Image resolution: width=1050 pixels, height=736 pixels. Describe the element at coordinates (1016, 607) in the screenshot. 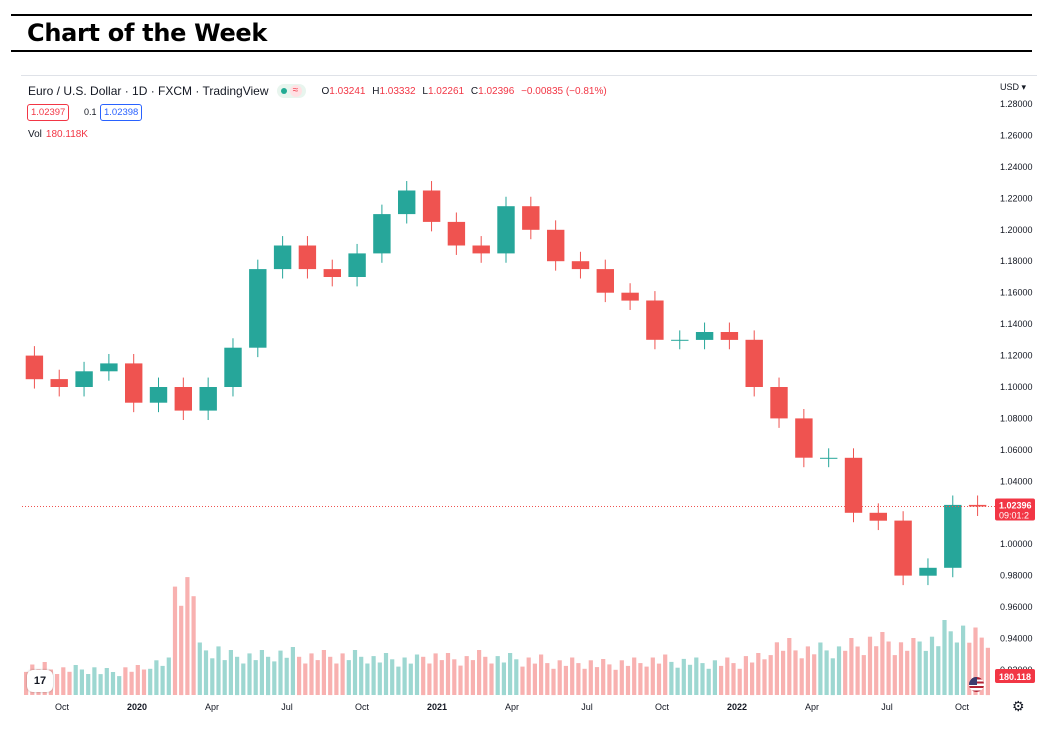

I see `price-tick-label: 0.96000` at that location.